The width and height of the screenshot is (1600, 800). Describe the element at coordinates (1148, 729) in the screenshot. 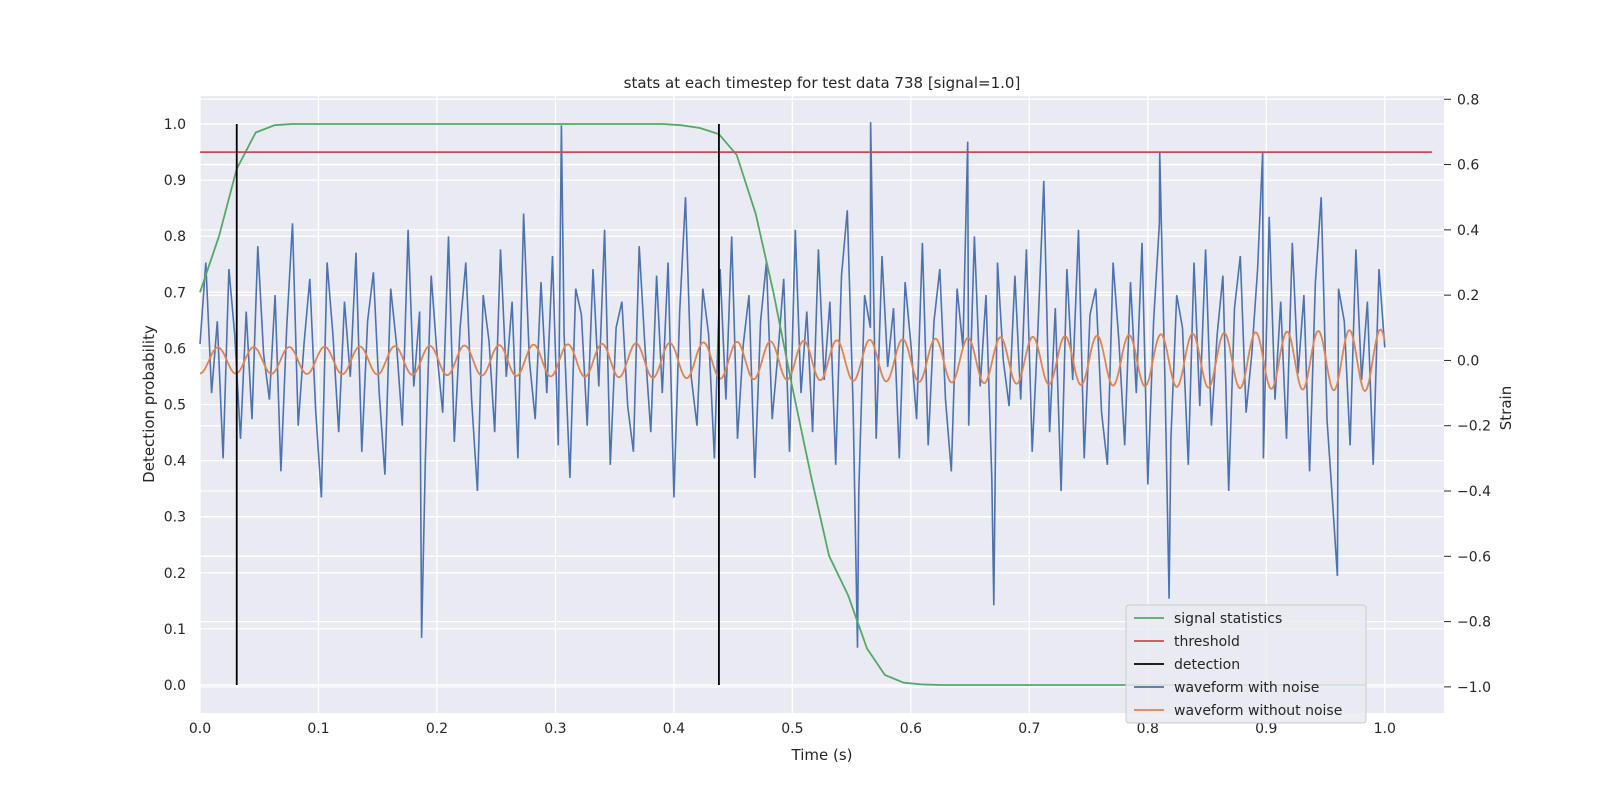

I see `x-tick-label: 0.8` at that location.